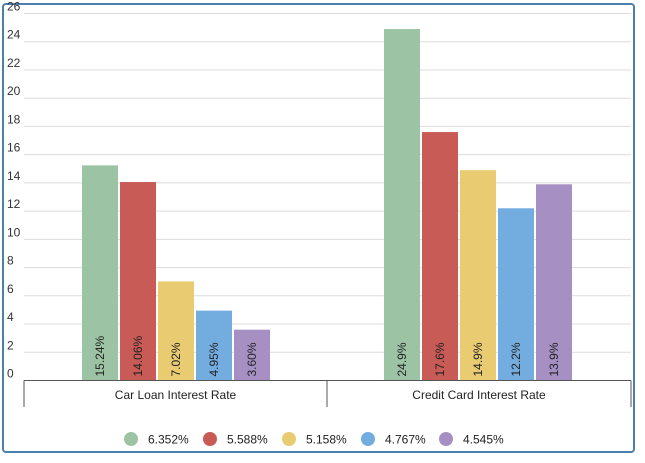  I want to click on y-tick-label: 16, so click(14, 148).